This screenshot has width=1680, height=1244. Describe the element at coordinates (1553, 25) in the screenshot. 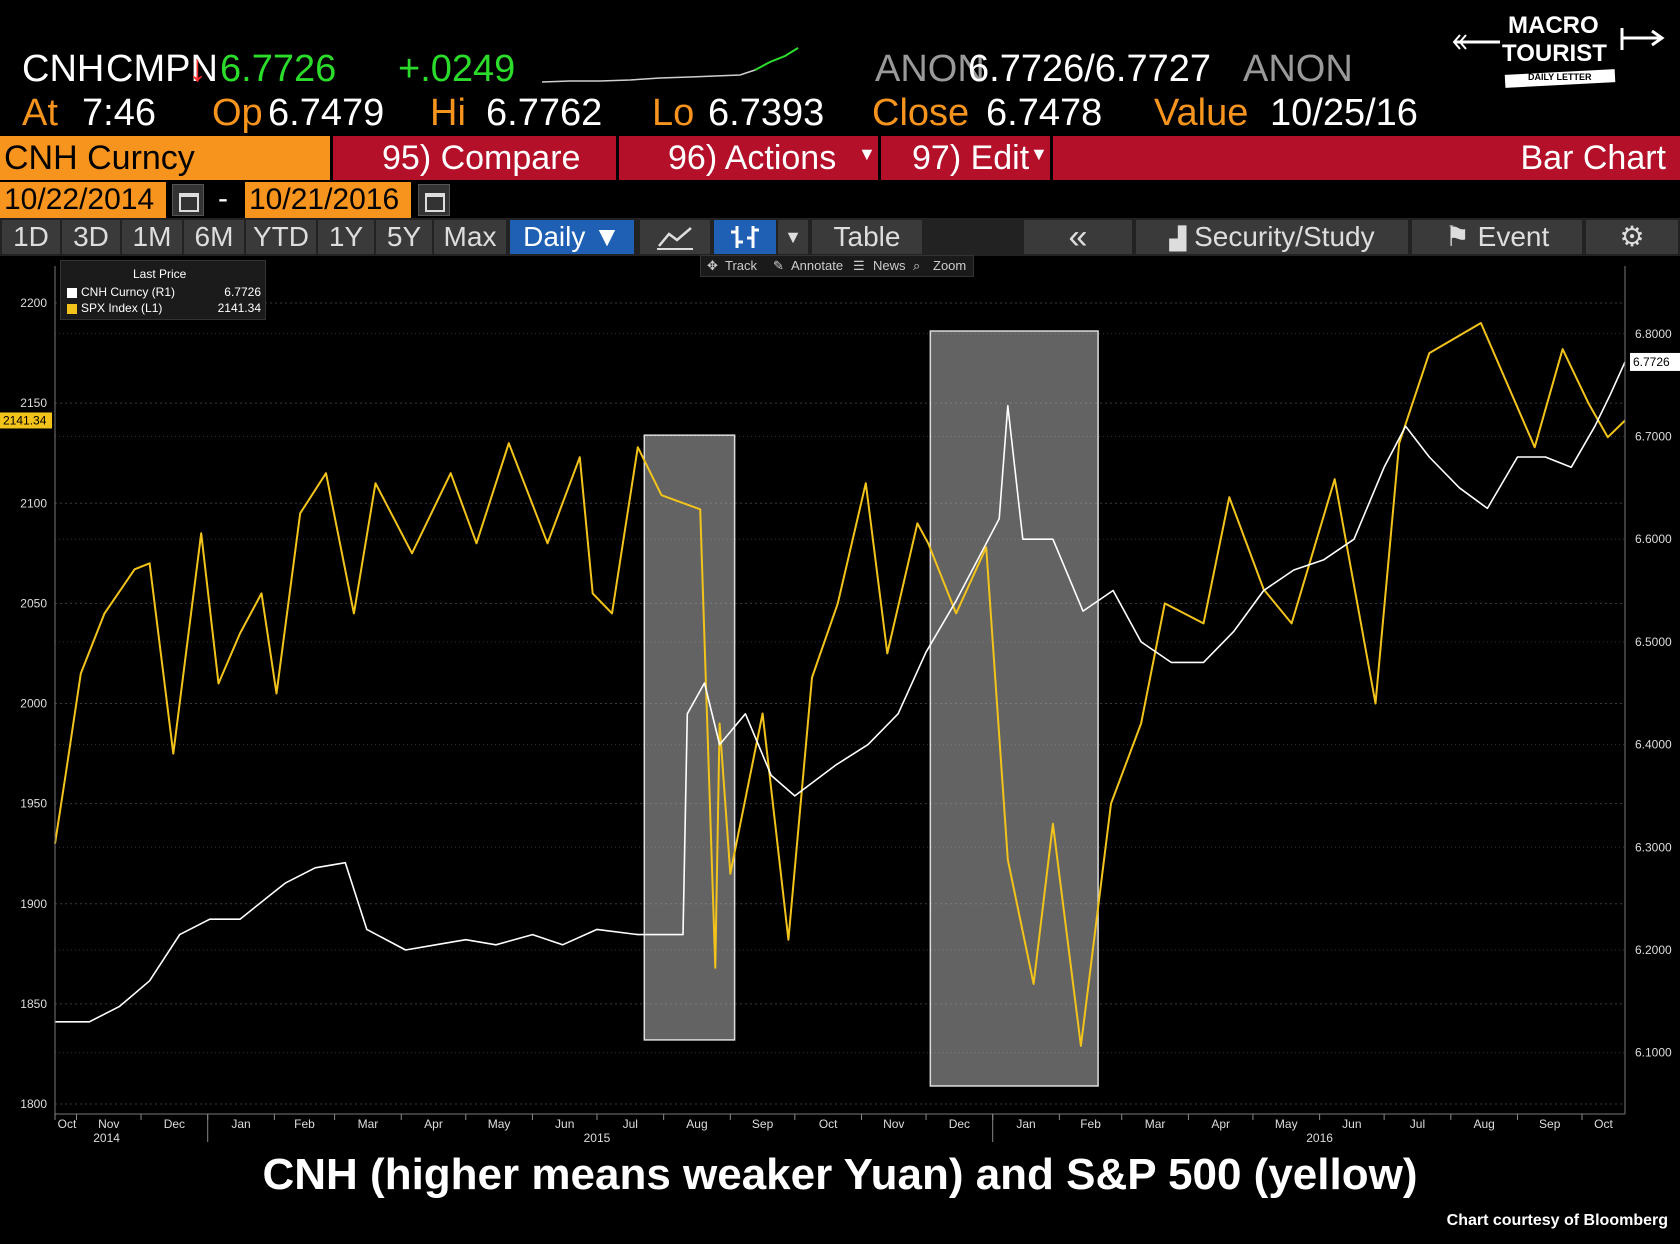

I see `logo-line1: MACRO` at that location.